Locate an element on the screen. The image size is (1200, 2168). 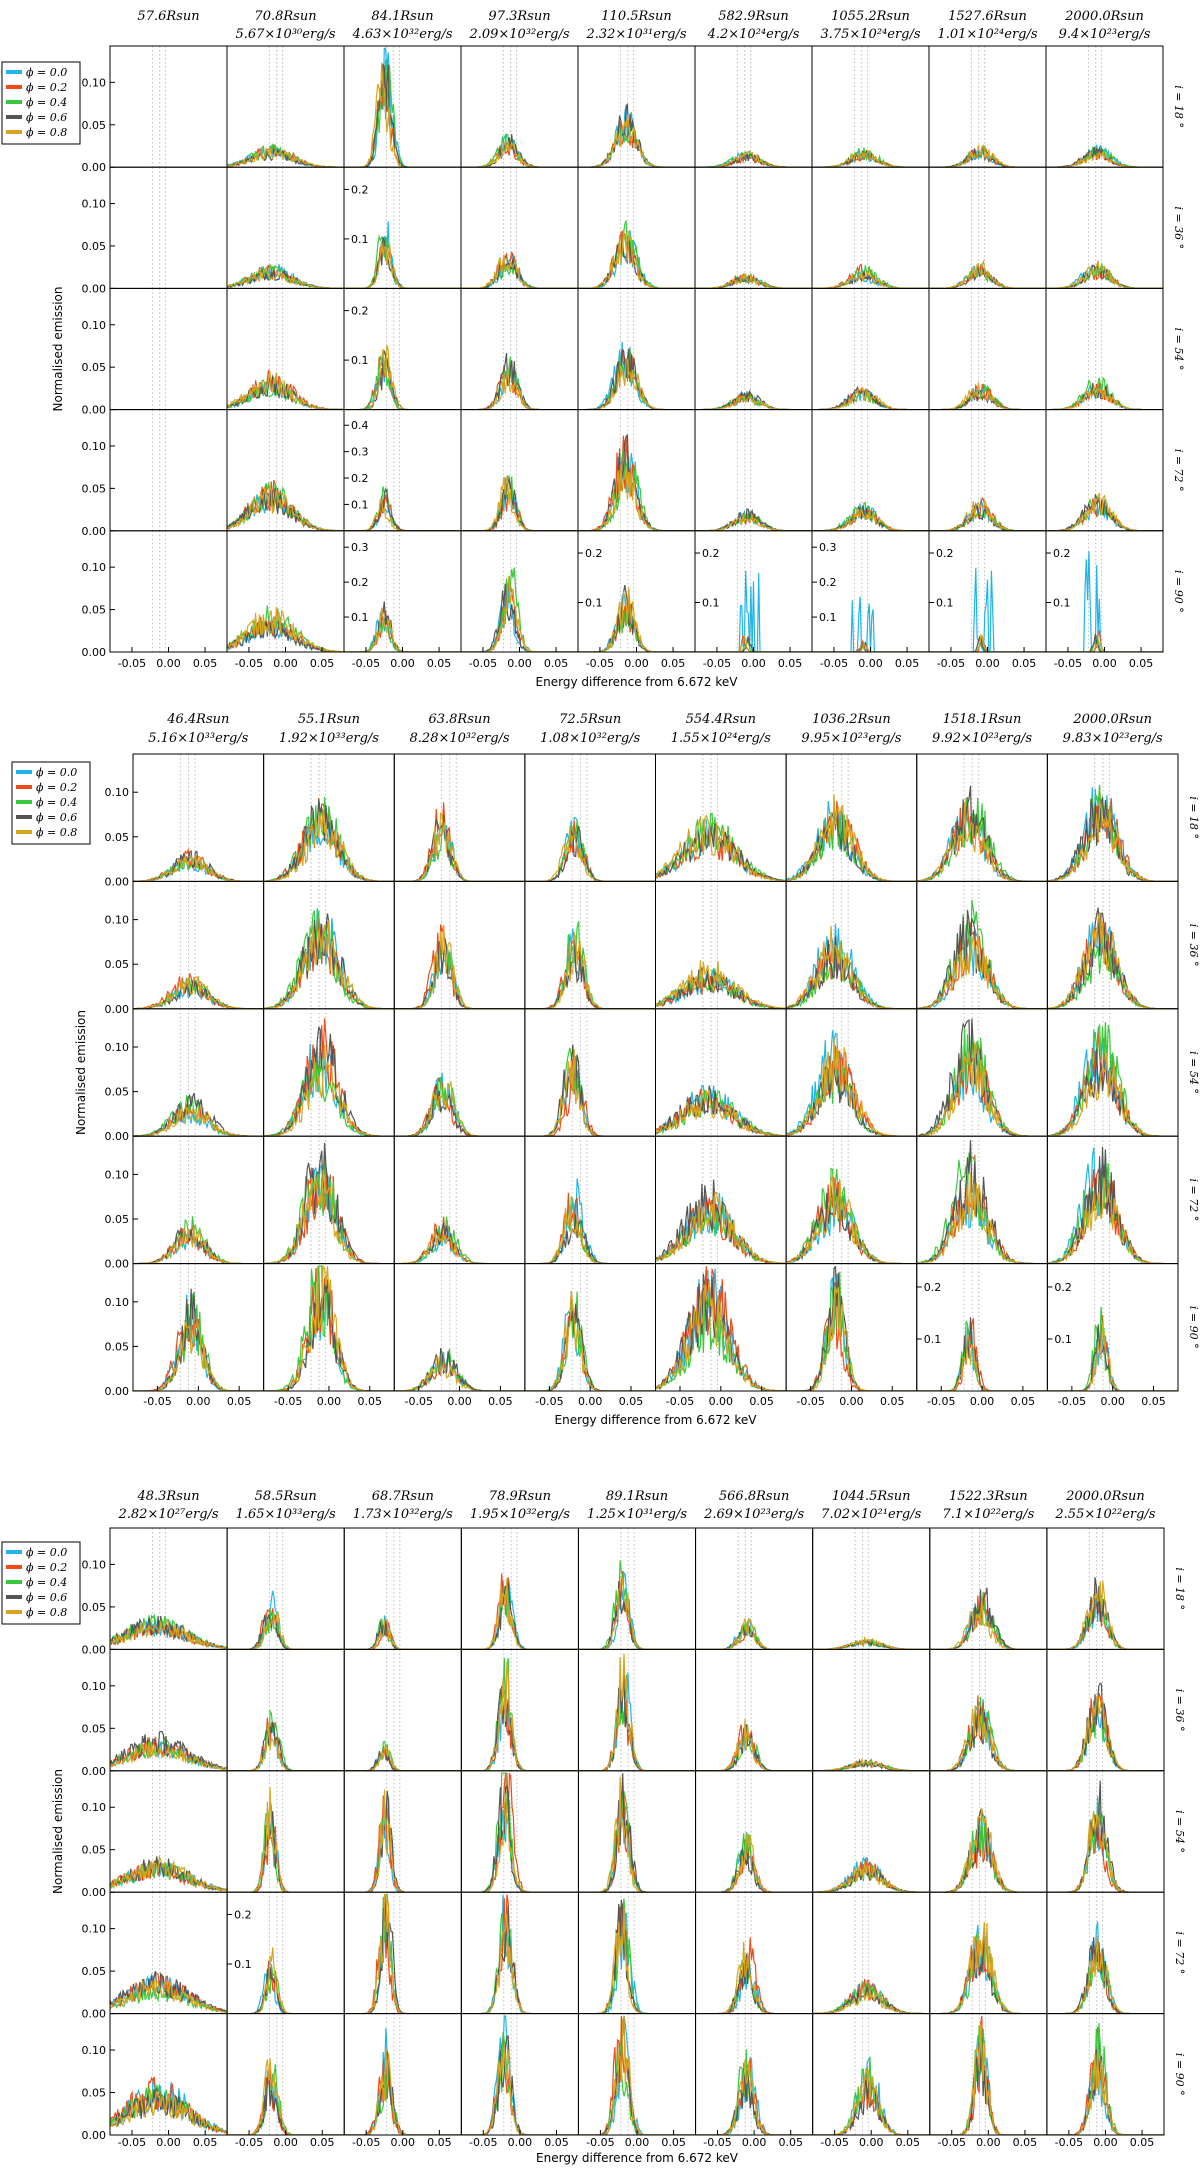
legend-entry: ϕ = 0.8 is located at coordinates (56, 832).